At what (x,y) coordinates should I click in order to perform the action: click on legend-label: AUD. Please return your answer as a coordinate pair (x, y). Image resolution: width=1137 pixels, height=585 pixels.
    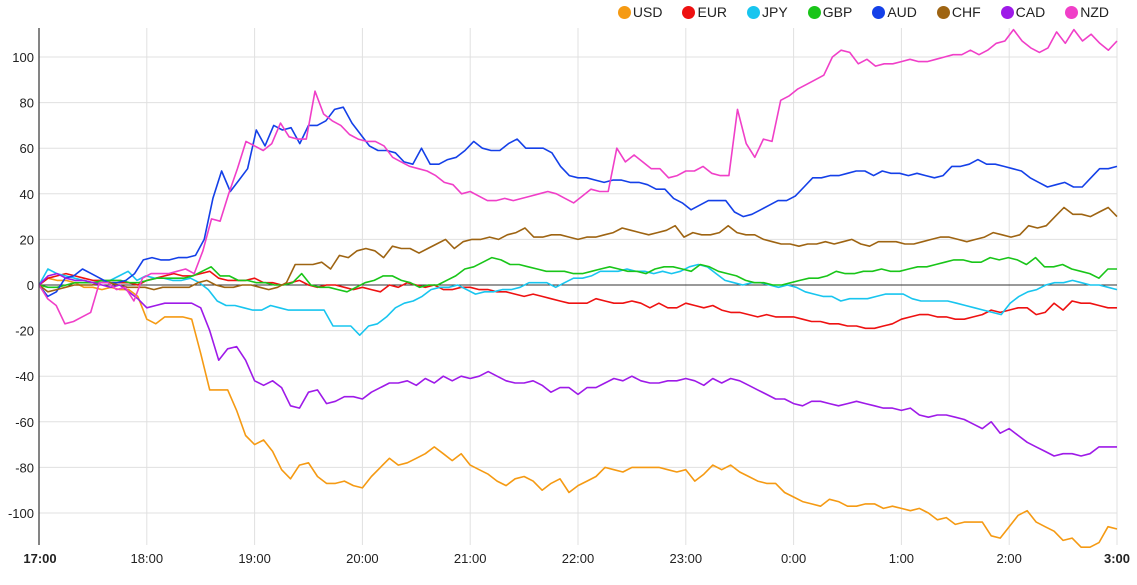
    Looking at the image, I should click on (902, 12).